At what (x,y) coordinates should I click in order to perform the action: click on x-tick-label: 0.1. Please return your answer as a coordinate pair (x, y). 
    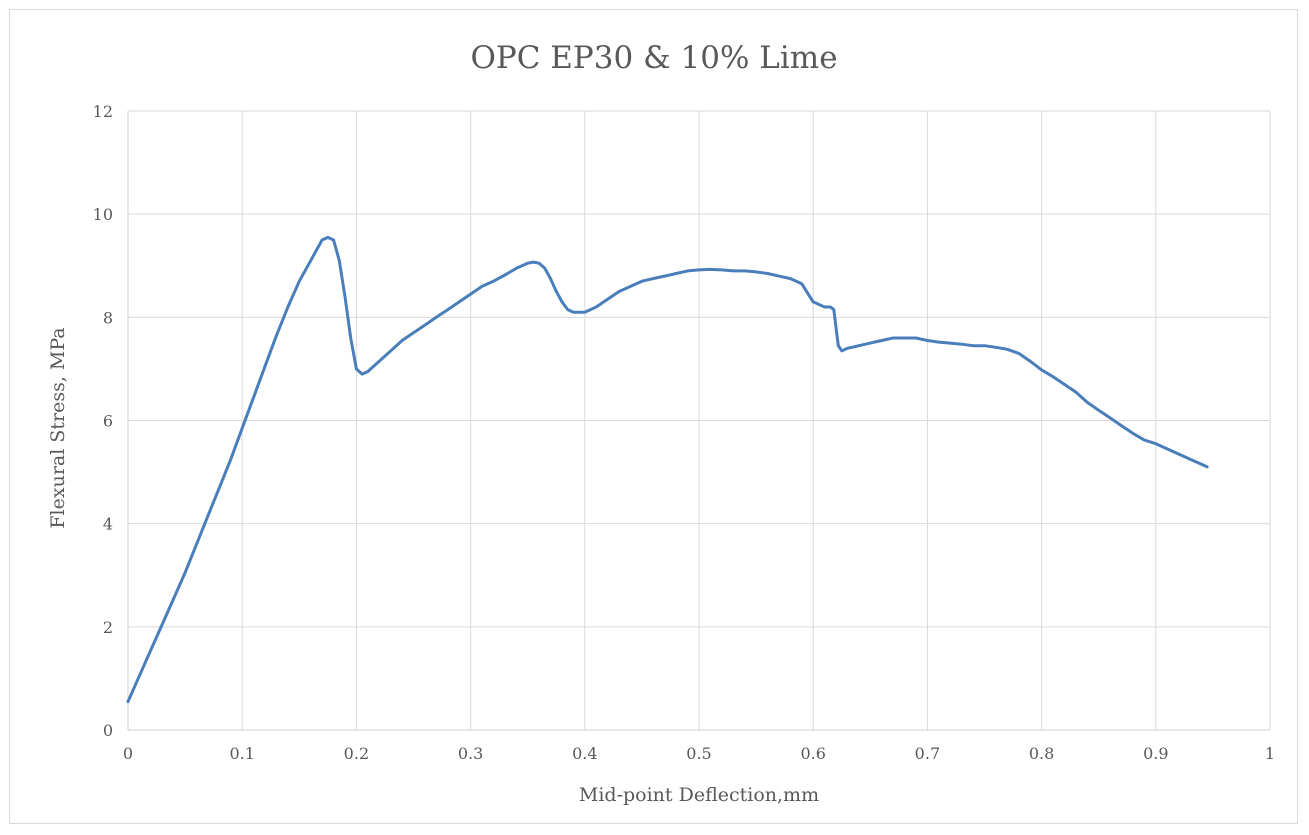
    Looking at the image, I should click on (241, 753).